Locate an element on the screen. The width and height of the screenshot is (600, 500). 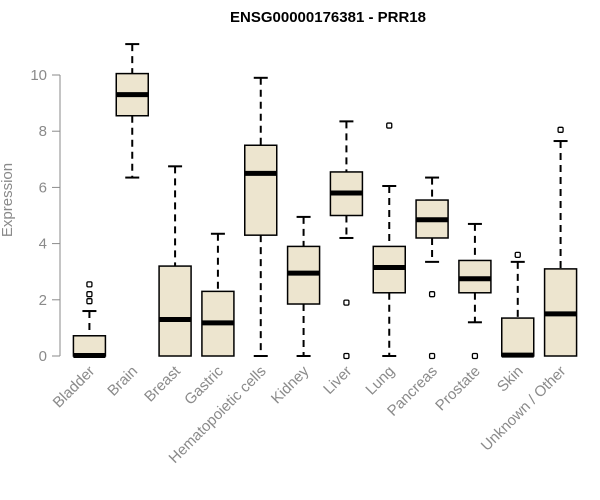
y-tick-label: 0 is located at coordinates (43, 356).